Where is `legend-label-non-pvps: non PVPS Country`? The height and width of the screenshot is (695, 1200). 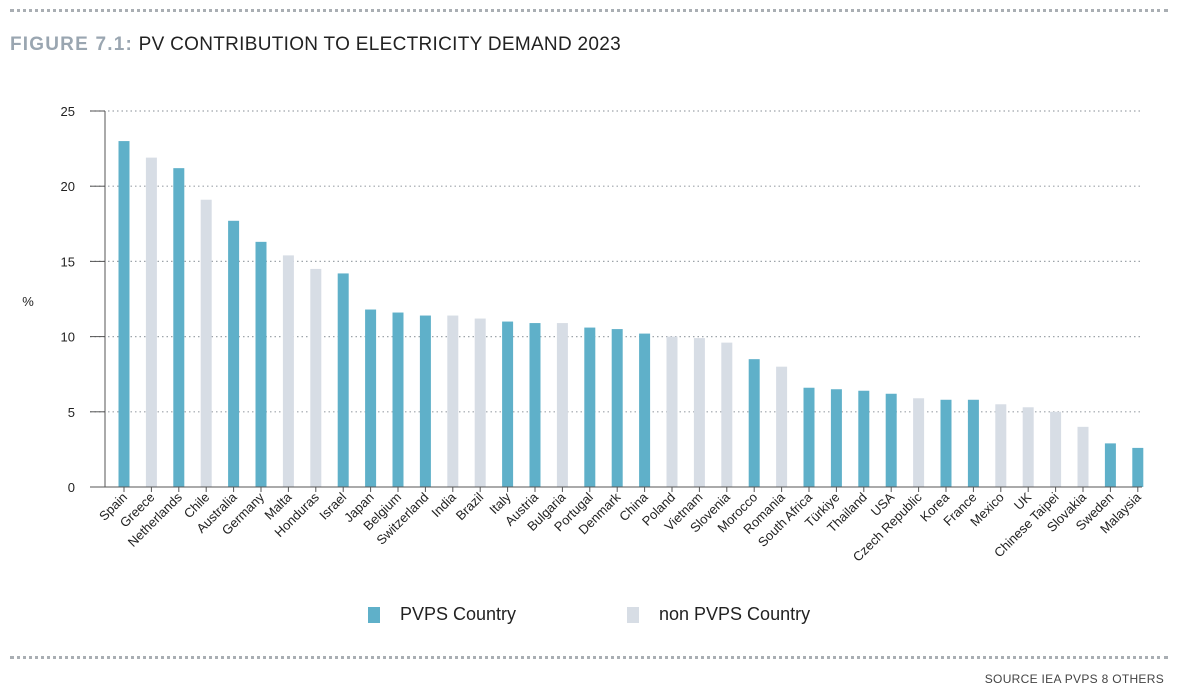
legend-label-non-pvps: non PVPS Country is located at coordinates (735, 614).